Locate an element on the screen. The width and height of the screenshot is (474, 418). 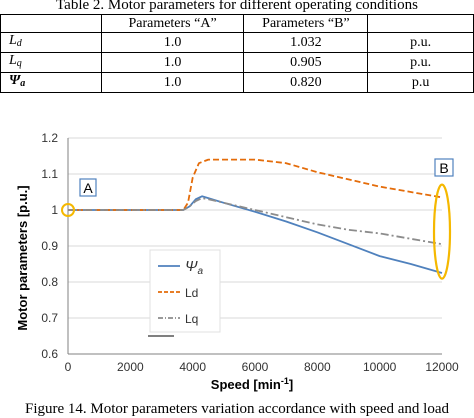
label-b-box is located at coordinates (444, 167).